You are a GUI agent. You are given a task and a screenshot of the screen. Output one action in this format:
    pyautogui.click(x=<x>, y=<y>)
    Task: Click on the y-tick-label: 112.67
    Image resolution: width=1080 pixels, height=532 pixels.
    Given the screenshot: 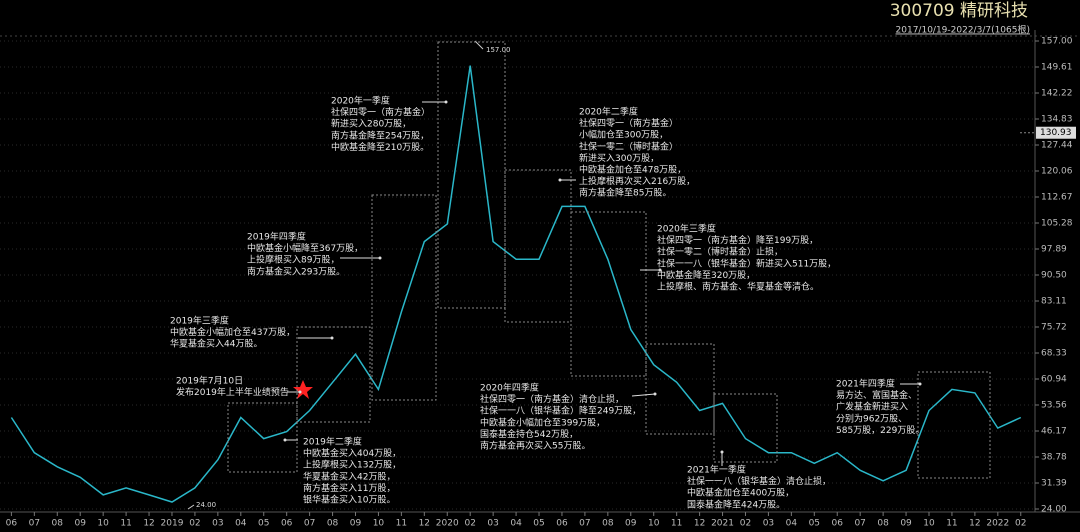 What is the action you would take?
    pyautogui.click(x=1057, y=197)
    